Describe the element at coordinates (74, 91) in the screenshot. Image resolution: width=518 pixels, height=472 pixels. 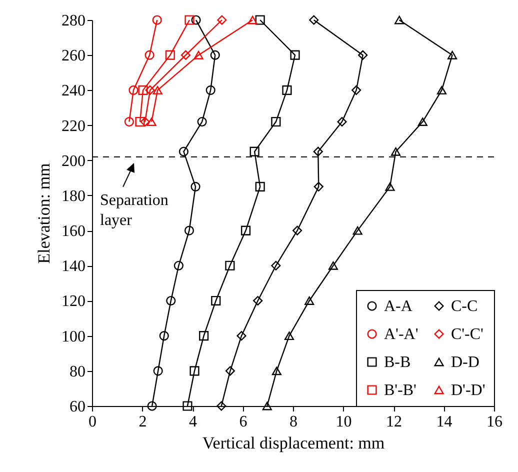
I see `y-tick-label: 240` at that location.